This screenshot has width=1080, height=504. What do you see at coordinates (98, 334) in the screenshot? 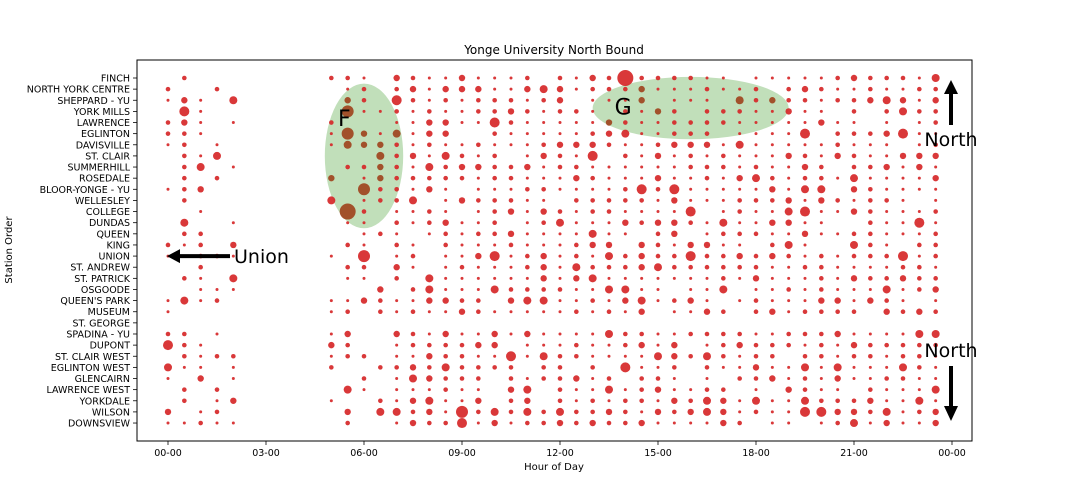
I see `y-tick-label: SPADINA - YU` at bounding box center [98, 334].